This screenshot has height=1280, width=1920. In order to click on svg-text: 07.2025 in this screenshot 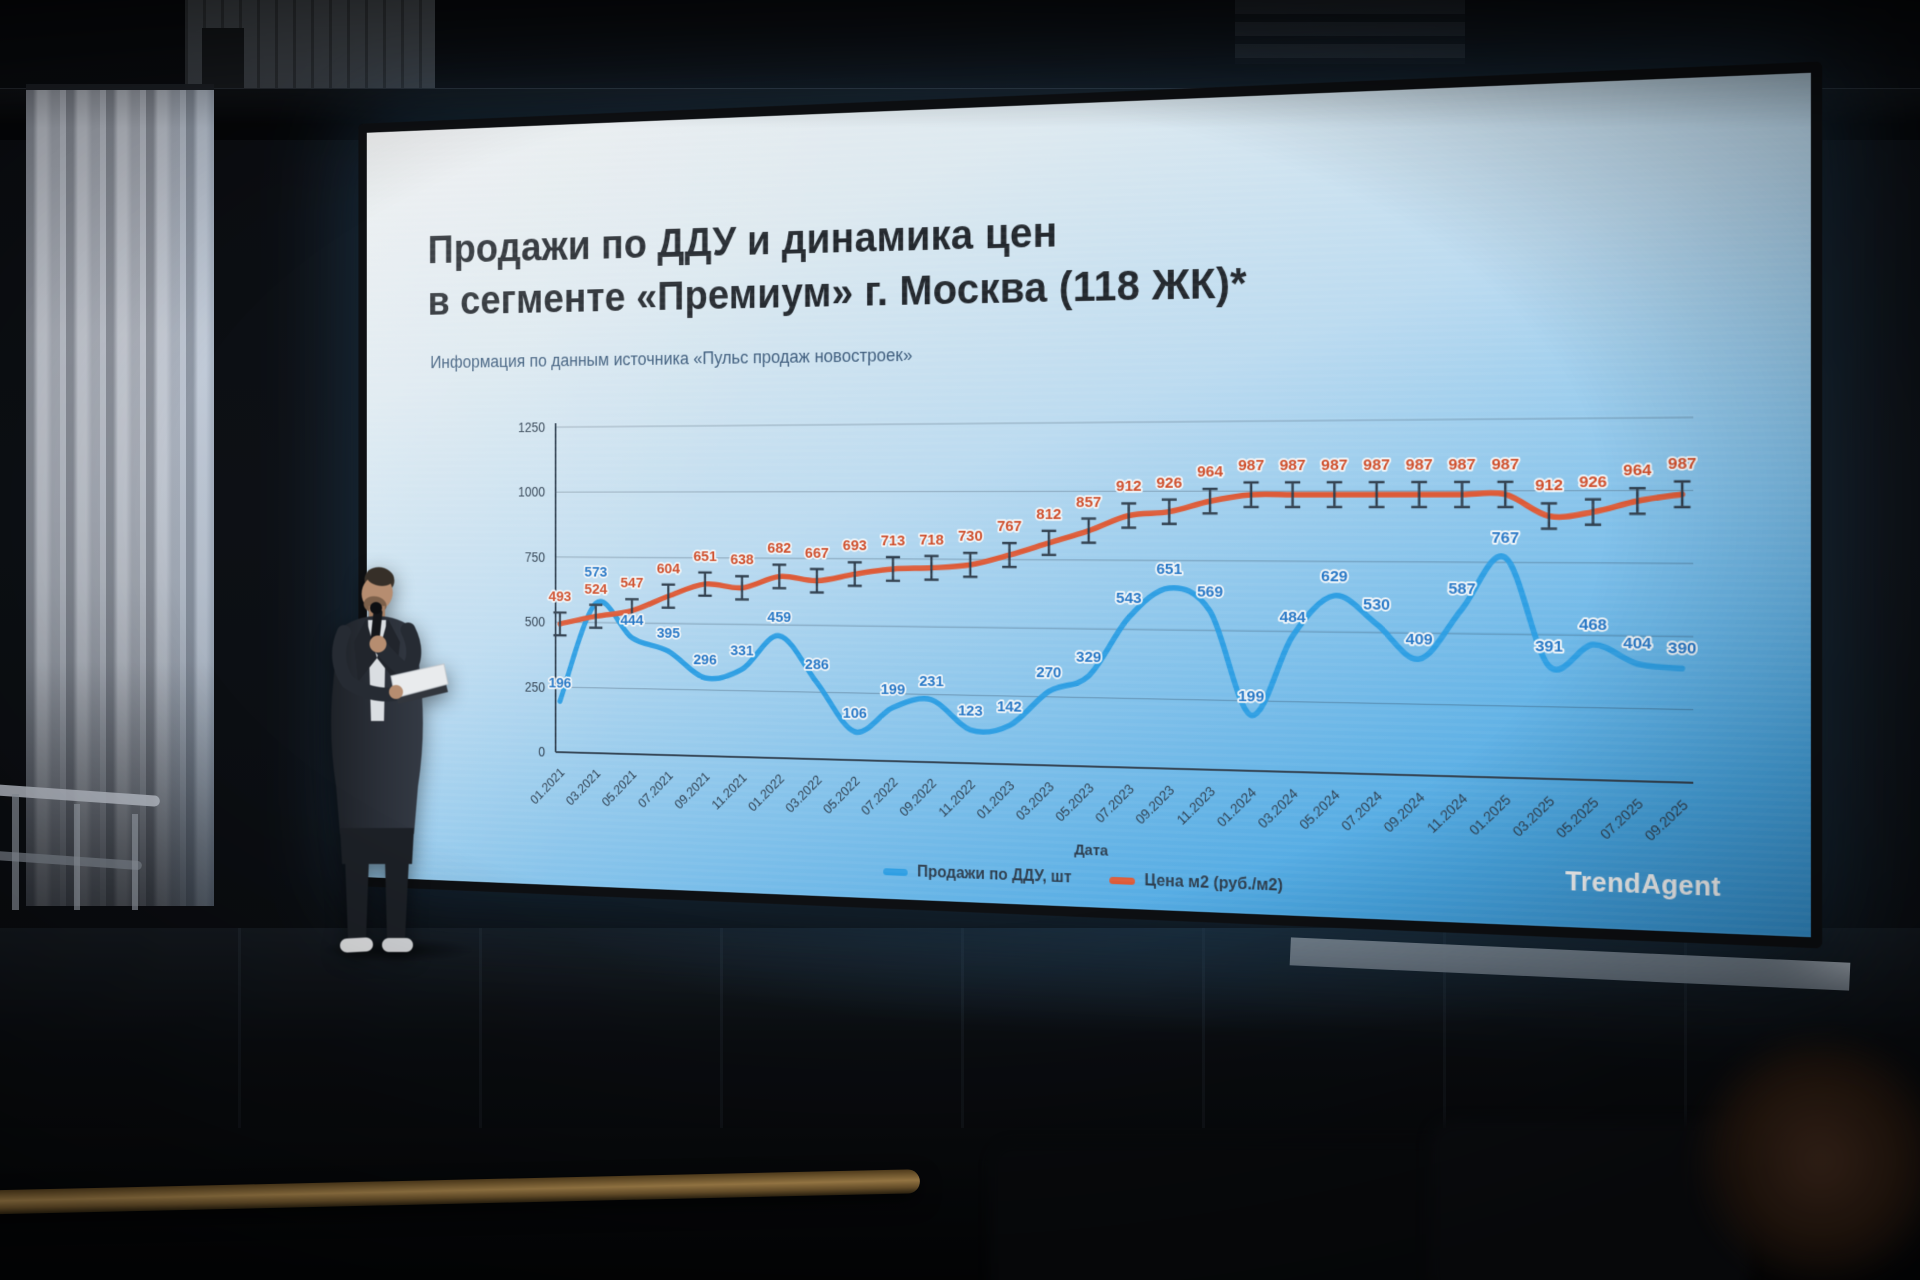, I will do `click(1622, 819)`.